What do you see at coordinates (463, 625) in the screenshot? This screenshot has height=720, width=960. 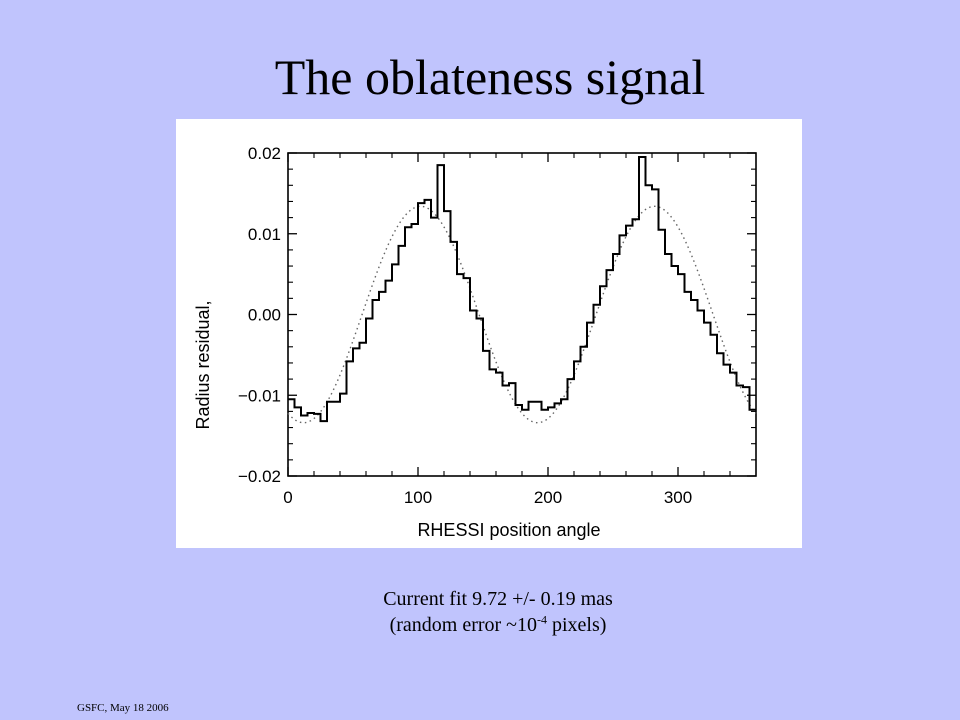 I see `caption-error-prefix: (random error ~10` at bounding box center [463, 625].